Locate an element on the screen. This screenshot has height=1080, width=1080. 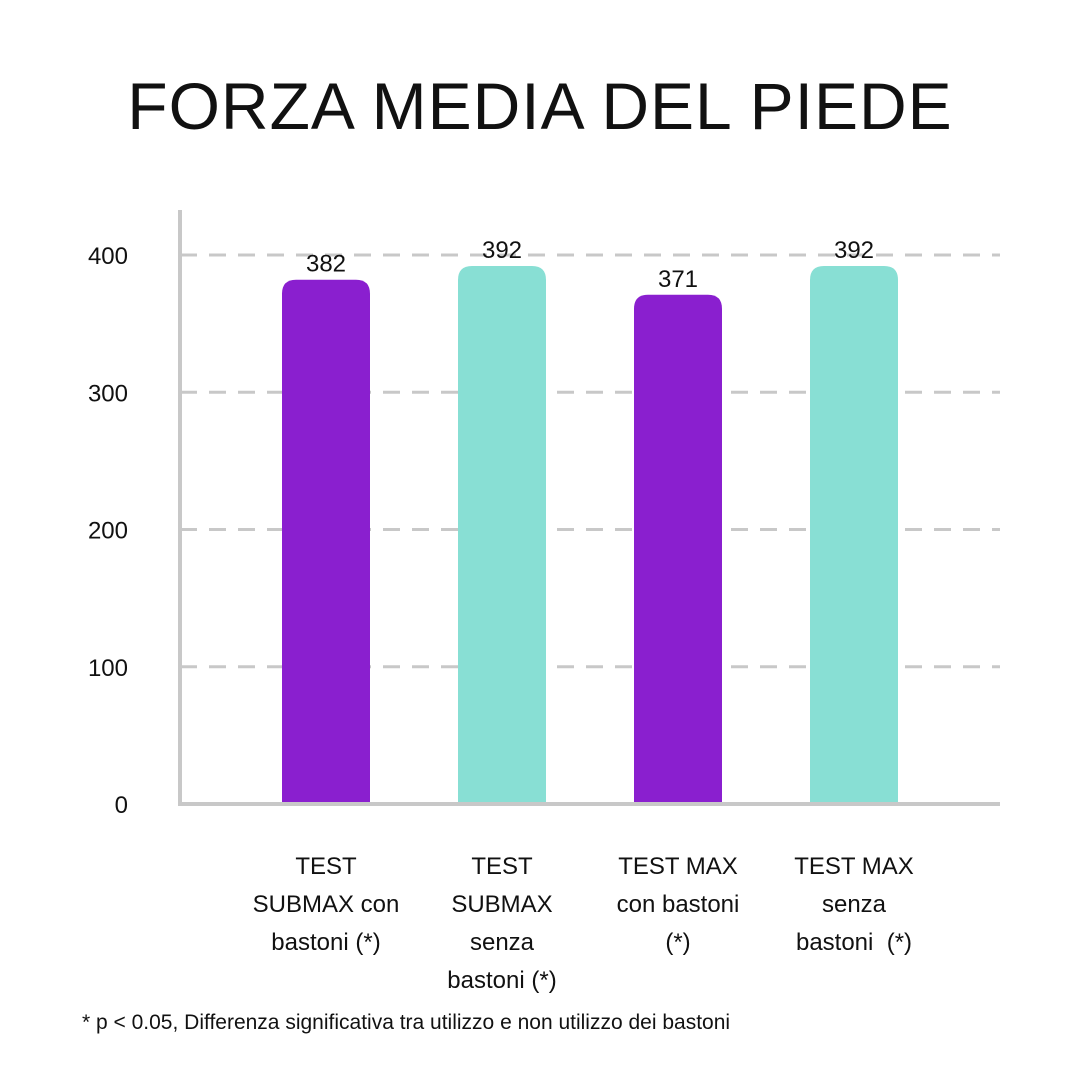
chart-title: FORZA MEDIA DEL PIEDE is located at coordinates (540, 106).